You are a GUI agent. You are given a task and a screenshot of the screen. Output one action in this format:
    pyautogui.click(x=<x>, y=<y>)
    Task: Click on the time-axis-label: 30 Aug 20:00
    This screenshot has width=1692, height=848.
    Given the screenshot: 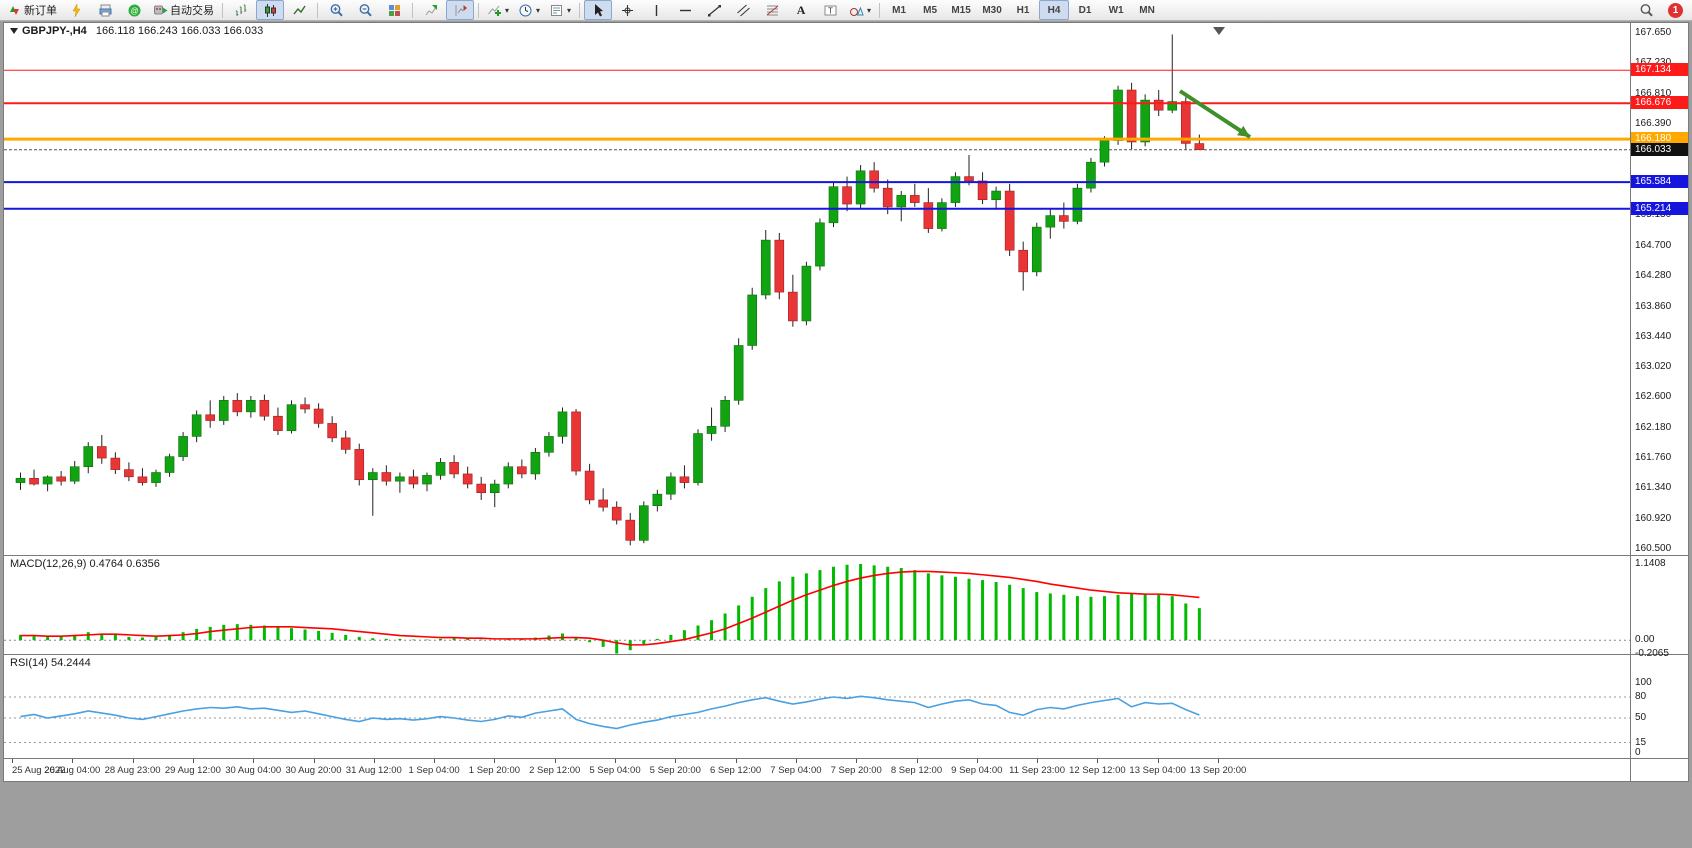 What is the action you would take?
    pyautogui.click(x=313, y=770)
    